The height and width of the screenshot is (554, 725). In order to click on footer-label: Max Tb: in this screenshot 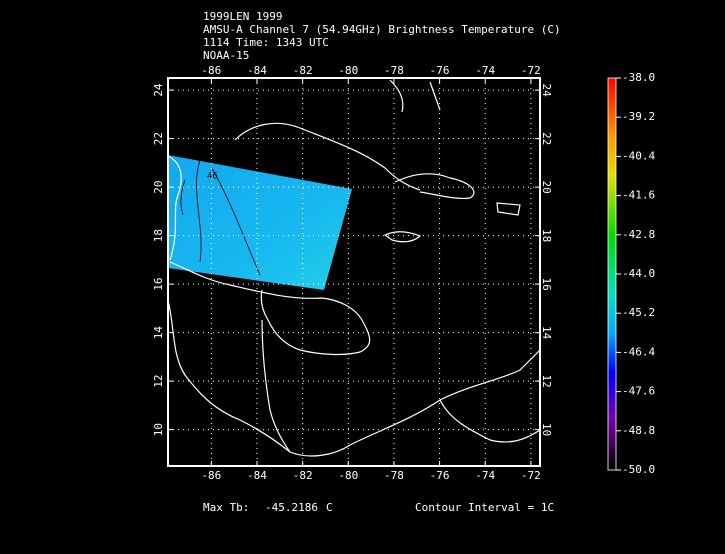, I will do `click(226, 507)`.